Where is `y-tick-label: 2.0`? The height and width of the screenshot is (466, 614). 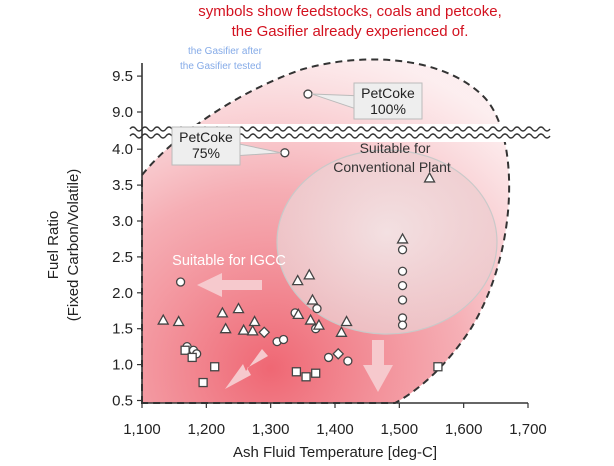 y-tick-label: 2.0 is located at coordinates (122, 293).